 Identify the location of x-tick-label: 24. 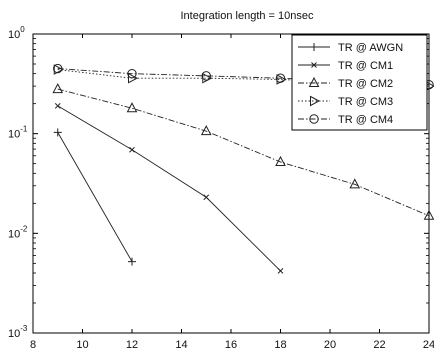
(428, 345).